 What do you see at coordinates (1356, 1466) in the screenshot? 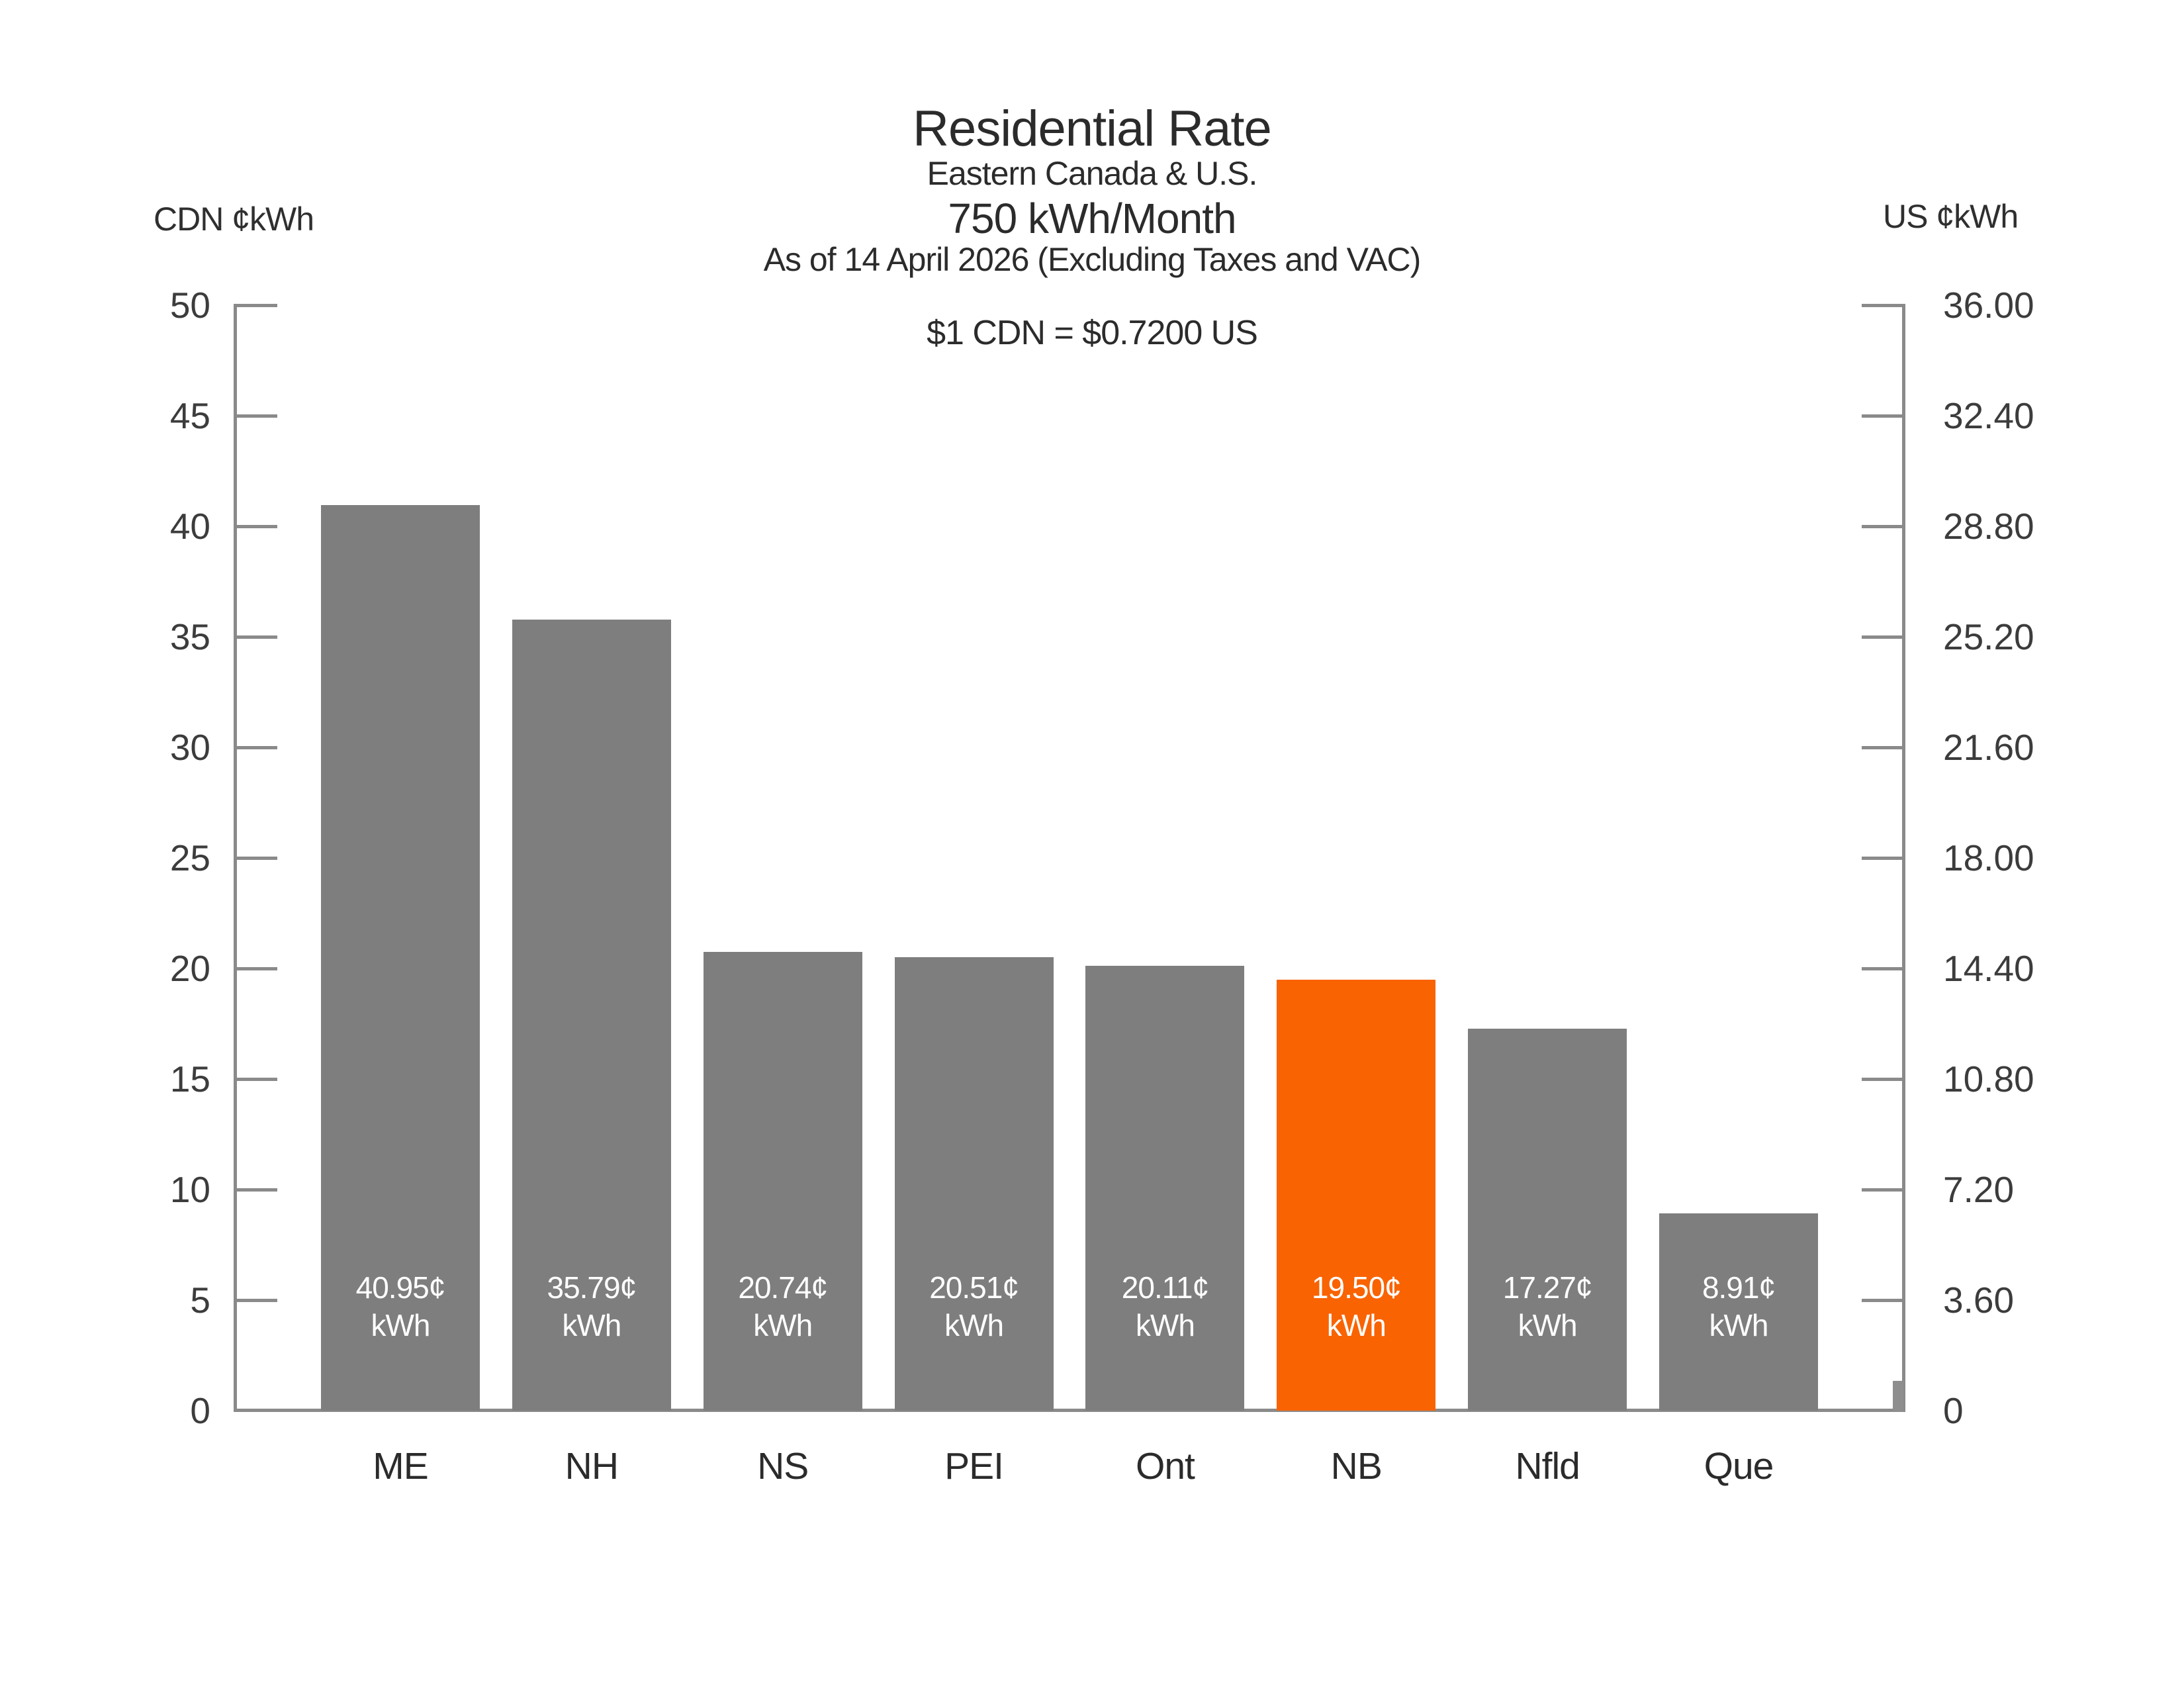
I see `x-axis-category-label: NB` at bounding box center [1356, 1466].